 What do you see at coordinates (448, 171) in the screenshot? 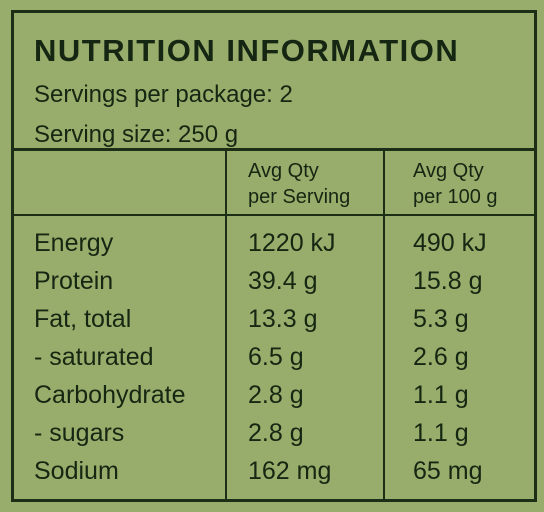
I see `column-header-per-100g-line1: Avg Qty` at bounding box center [448, 171].